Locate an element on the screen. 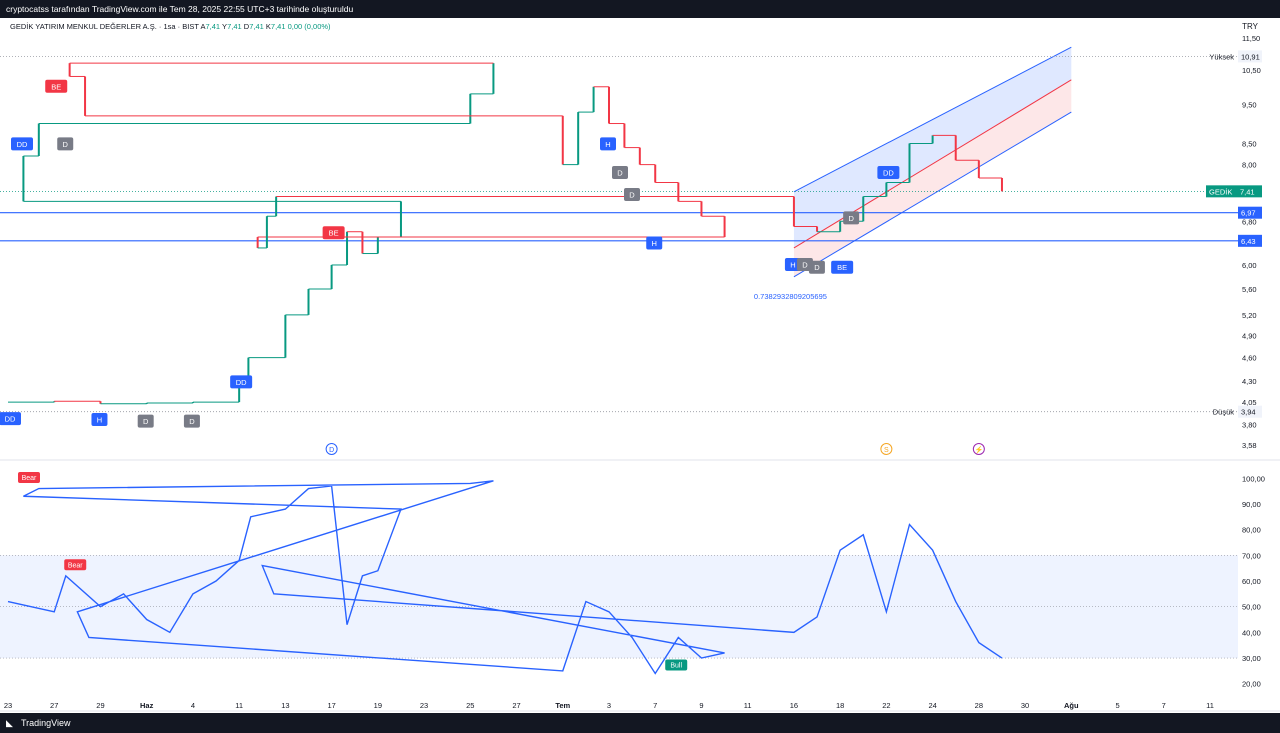  x-tick-label: 22 is located at coordinates (886, 705).